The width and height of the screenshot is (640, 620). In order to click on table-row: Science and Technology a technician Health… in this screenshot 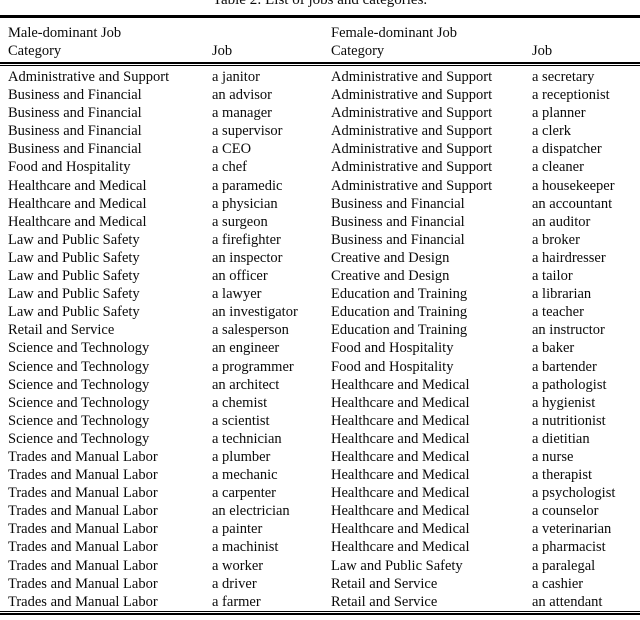, I will do `click(320, 439)`.